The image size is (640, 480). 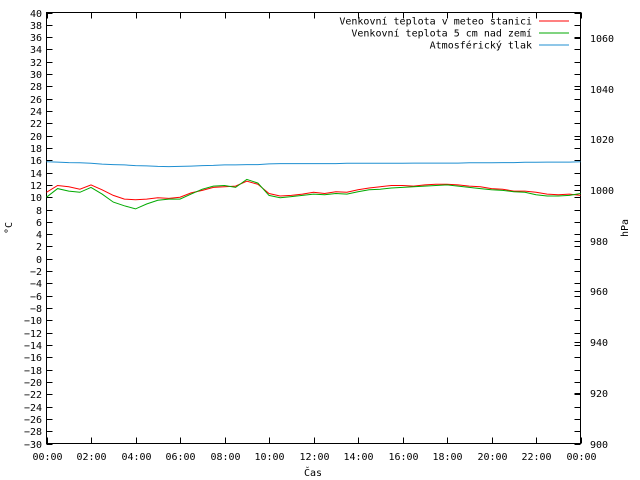 What do you see at coordinates (313, 472) in the screenshot?
I see `x-axis-label: Čas` at bounding box center [313, 472].